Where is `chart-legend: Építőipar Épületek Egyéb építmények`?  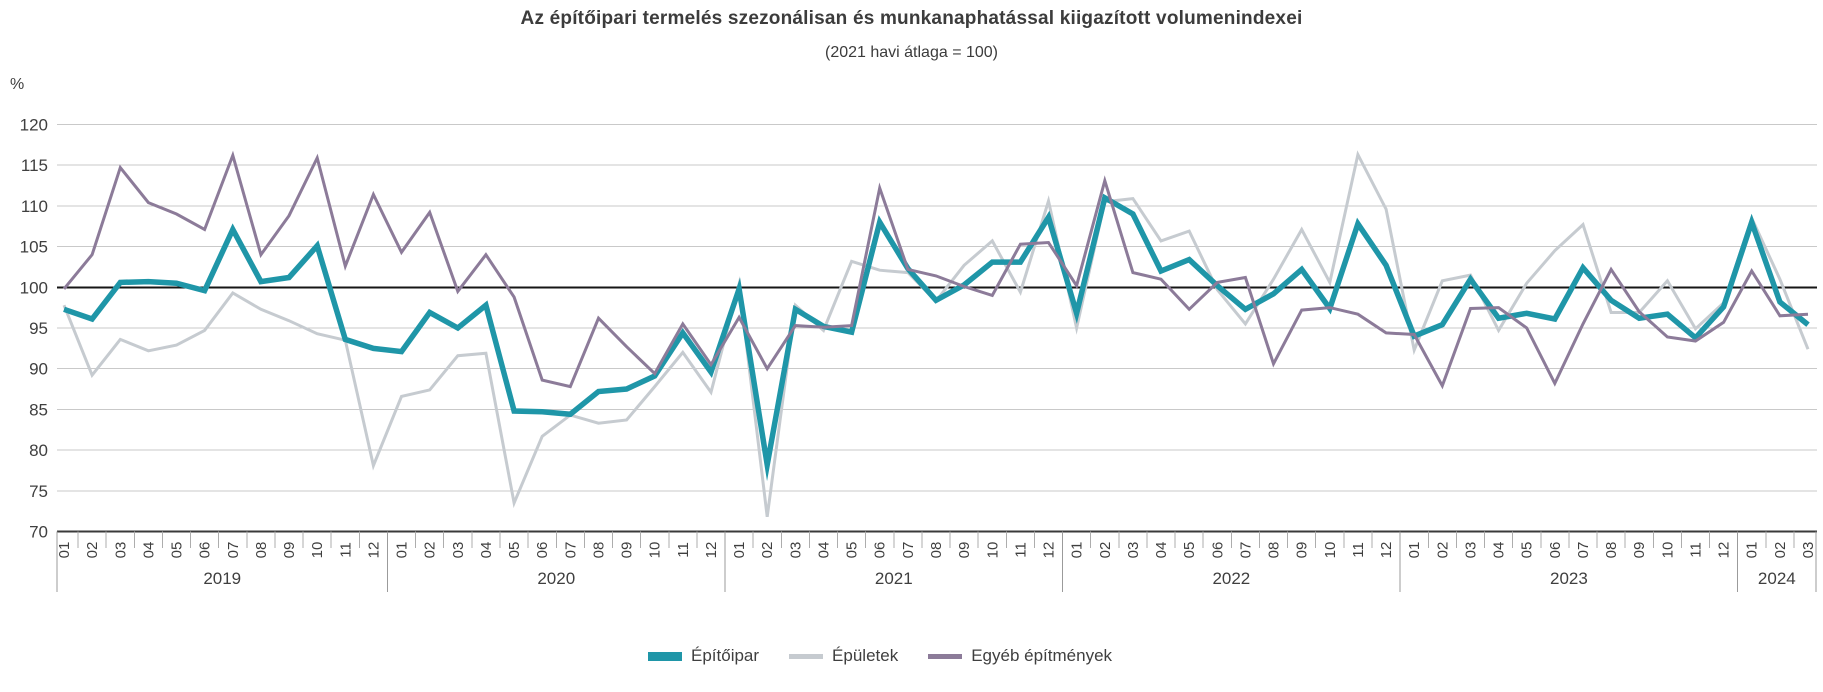
chart-legend: Építőipar Épületek Egyéb építmények is located at coordinates (880, 656).